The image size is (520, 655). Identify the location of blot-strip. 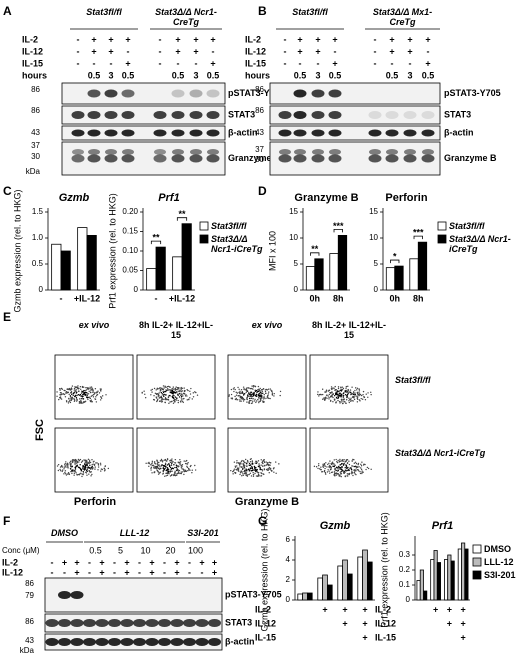
(143, 115).